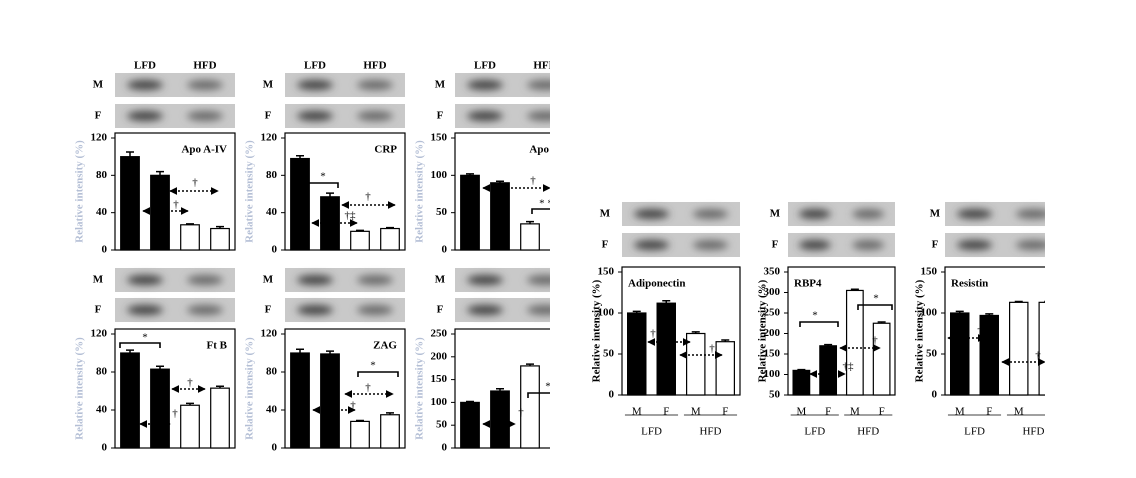 The height and width of the screenshot is (478, 1136). What do you see at coordinates (485, 66) in the screenshot?
I see `blot-header: LFD` at bounding box center [485, 66].